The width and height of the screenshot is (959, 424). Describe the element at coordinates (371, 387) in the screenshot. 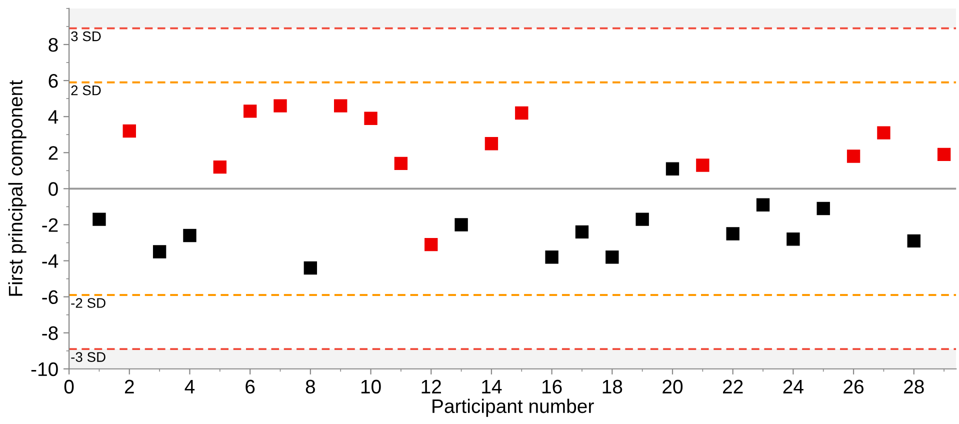

I see `x-tick-label: 10` at that location.